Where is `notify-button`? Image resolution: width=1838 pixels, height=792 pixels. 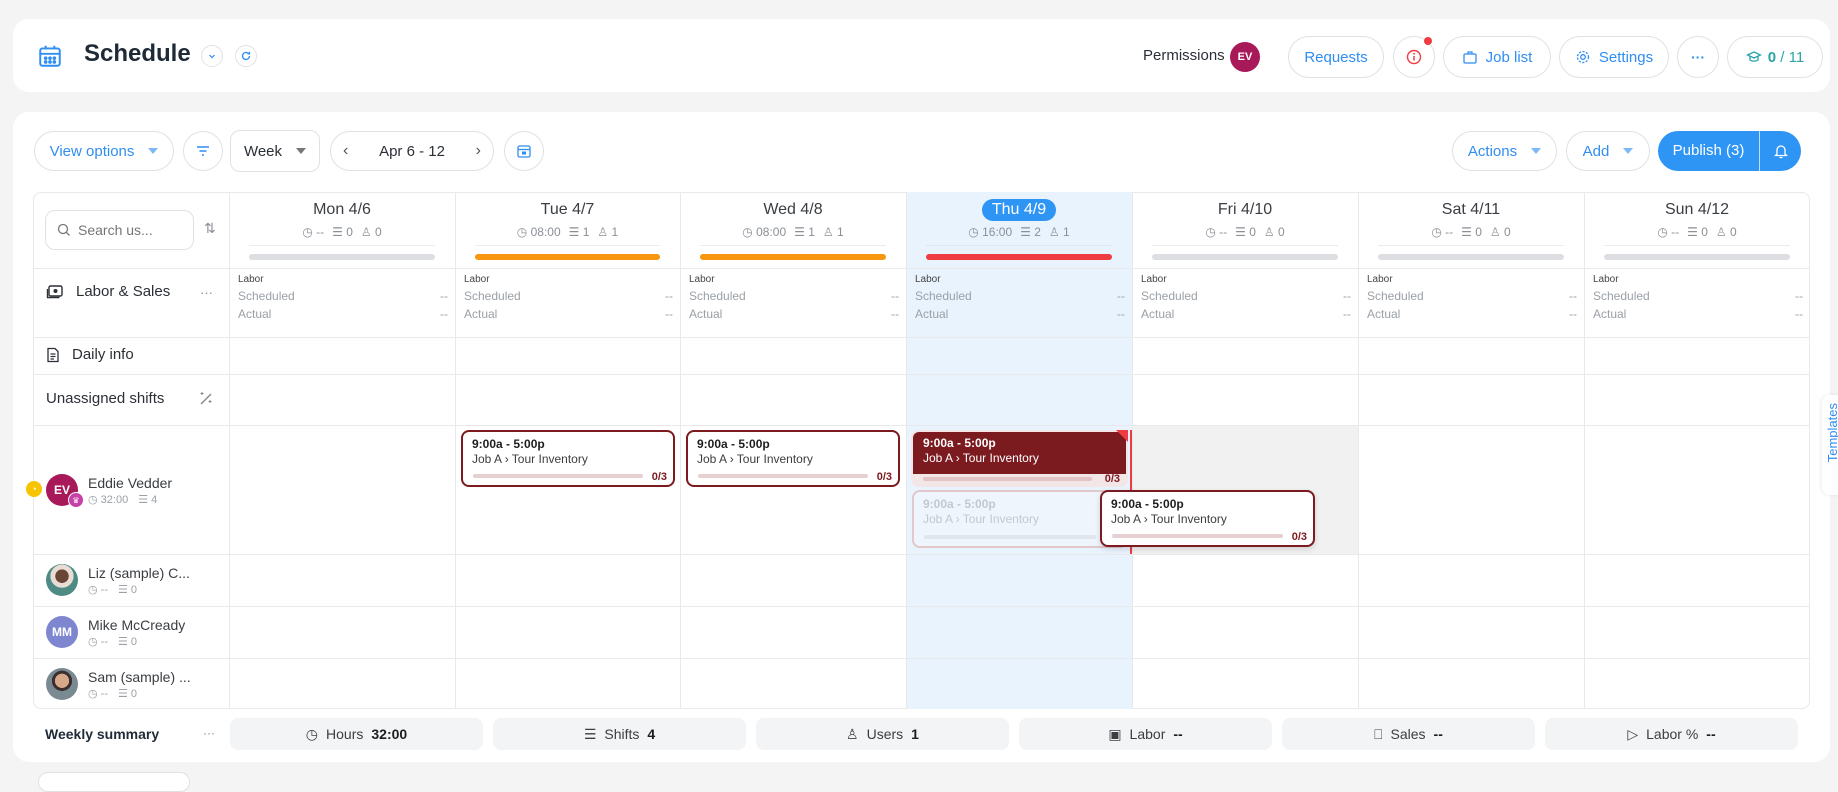 notify-button is located at coordinates (1780, 151).